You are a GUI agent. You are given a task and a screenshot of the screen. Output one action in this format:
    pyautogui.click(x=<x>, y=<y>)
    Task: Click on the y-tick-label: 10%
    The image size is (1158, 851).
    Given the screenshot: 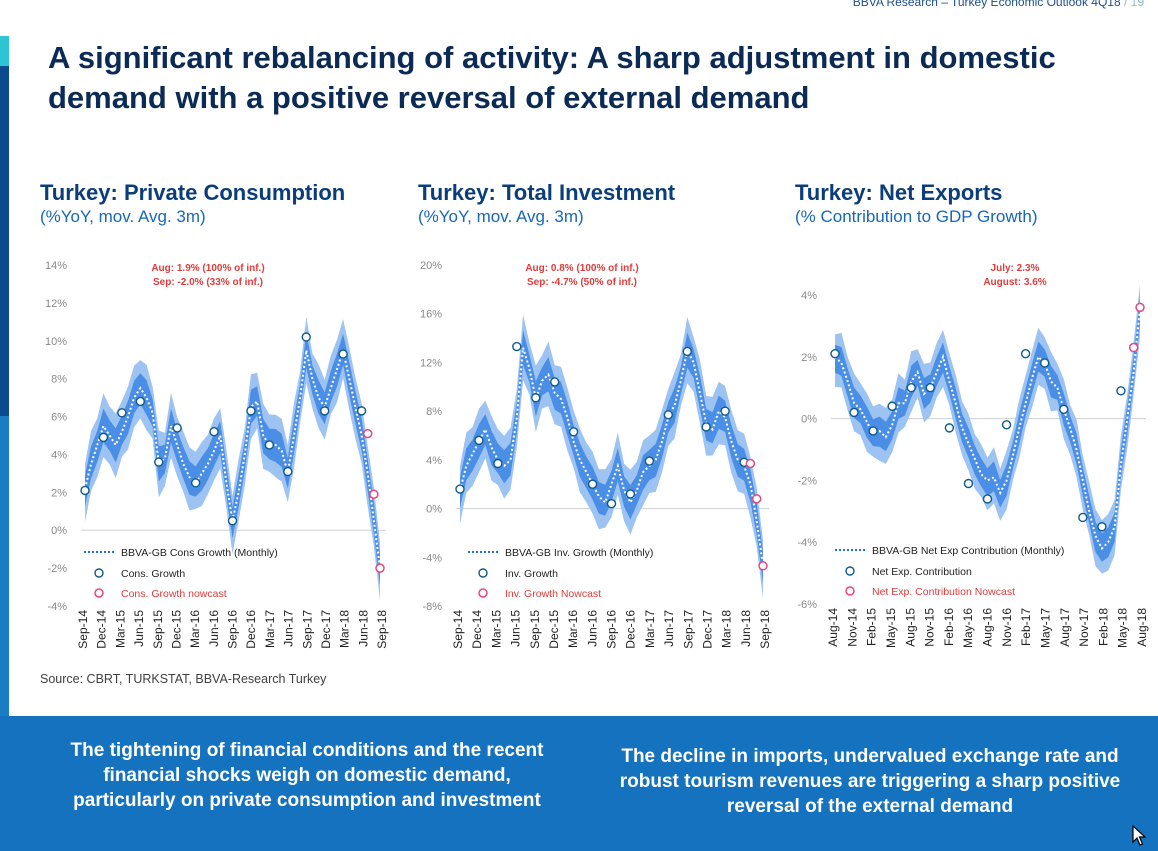 What is the action you would take?
    pyautogui.click(x=56, y=342)
    